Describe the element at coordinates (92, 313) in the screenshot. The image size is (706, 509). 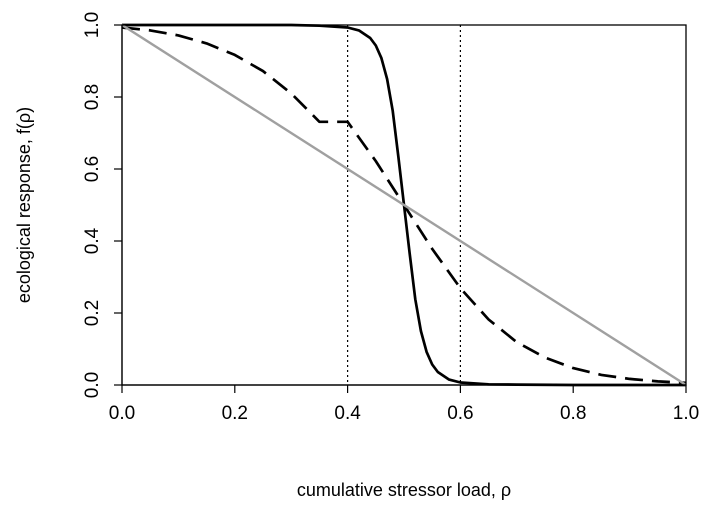
I see `y-tick-label: 0.2` at that location.